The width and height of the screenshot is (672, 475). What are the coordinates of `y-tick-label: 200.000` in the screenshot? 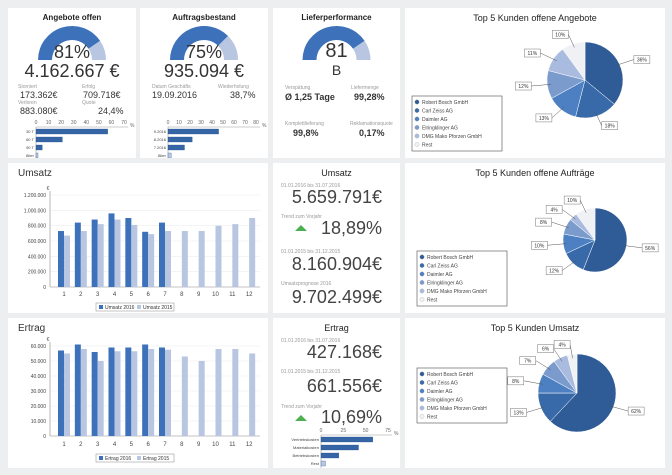 It's located at (37, 273).